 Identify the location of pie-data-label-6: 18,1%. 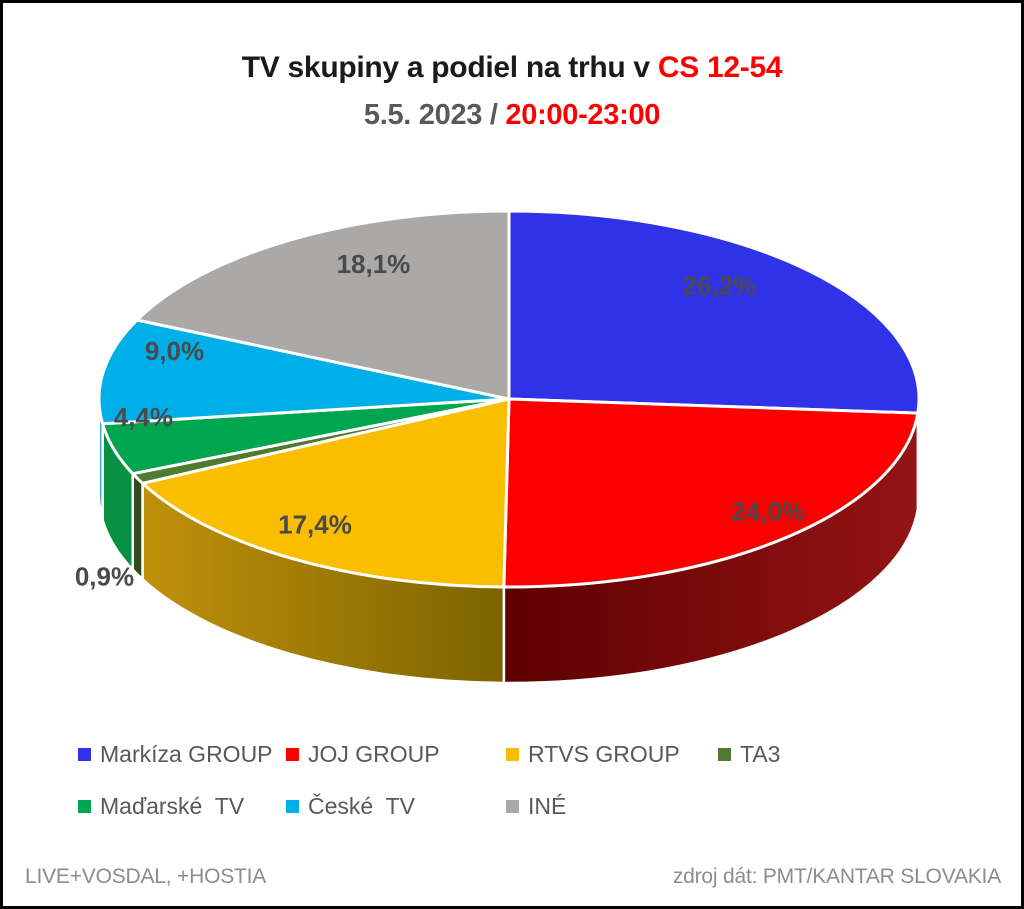
(374, 264).